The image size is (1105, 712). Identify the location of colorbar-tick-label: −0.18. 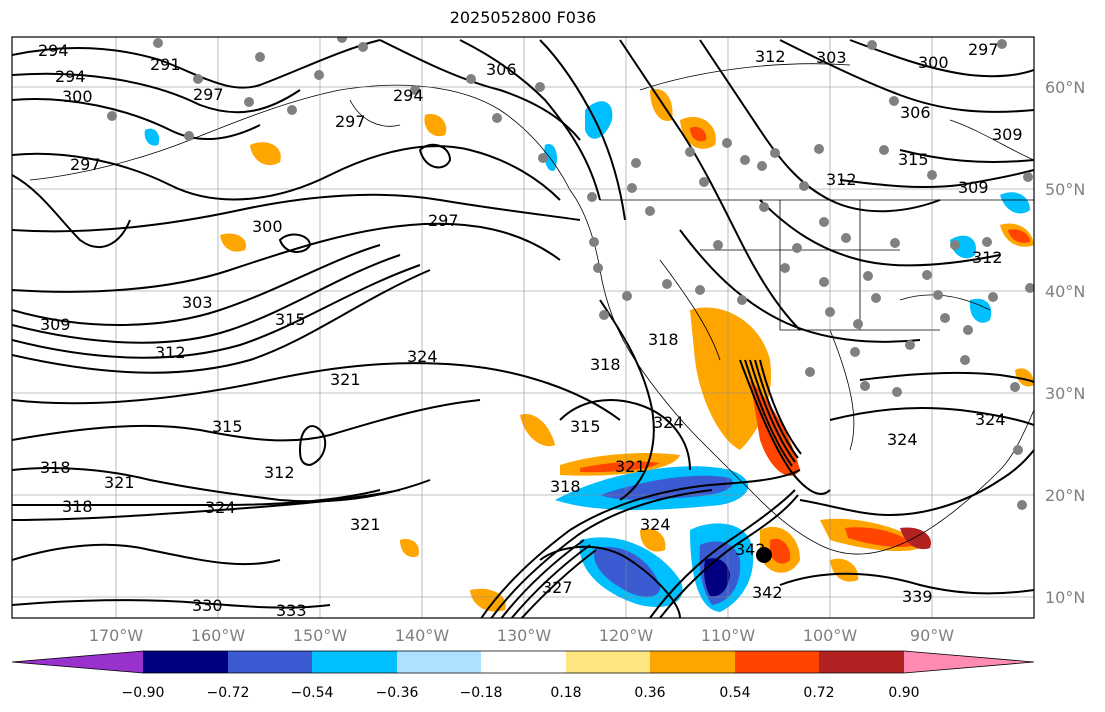
(481, 693).